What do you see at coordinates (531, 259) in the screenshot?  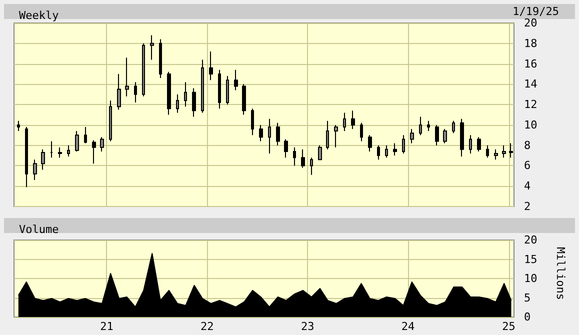 I see `y-tick-label: 15` at bounding box center [531, 259].